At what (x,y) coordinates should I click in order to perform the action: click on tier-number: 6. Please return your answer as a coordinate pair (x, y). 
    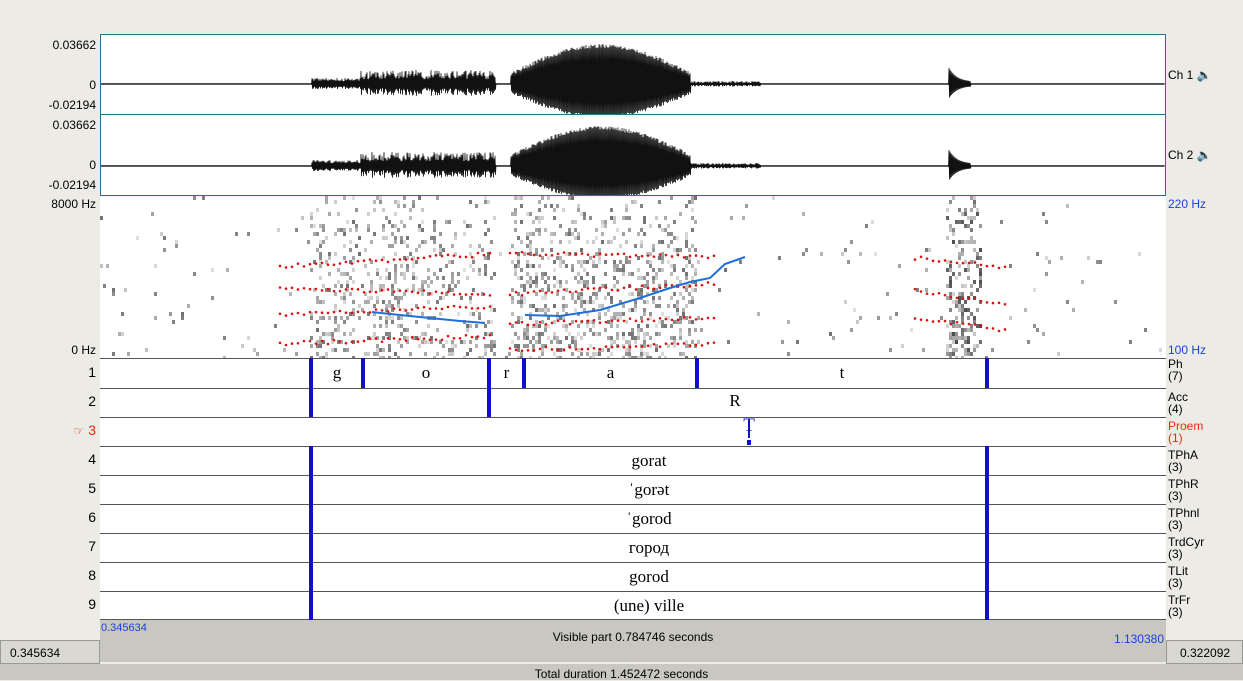
    Looking at the image, I should click on (78, 517).